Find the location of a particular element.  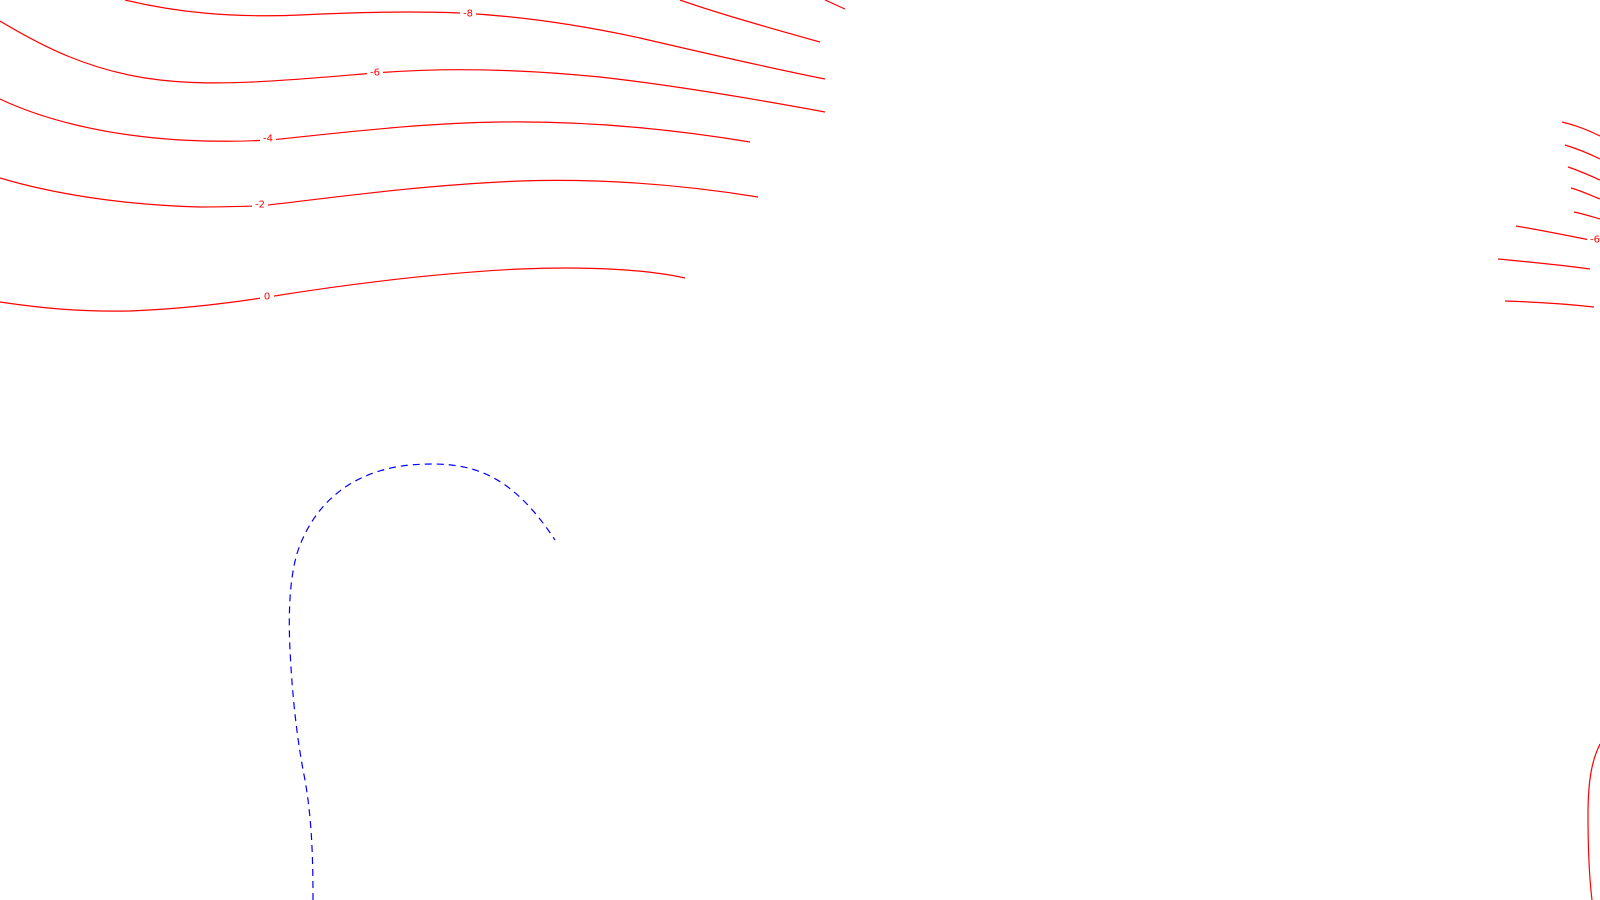

contour-line-minus4 is located at coordinates (375, 120).